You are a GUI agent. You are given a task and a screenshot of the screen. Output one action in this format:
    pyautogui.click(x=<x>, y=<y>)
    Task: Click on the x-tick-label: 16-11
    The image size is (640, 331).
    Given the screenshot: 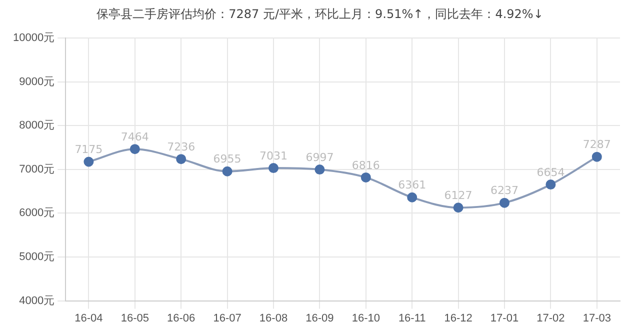 What is the action you would take?
    pyautogui.click(x=412, y=318)
    